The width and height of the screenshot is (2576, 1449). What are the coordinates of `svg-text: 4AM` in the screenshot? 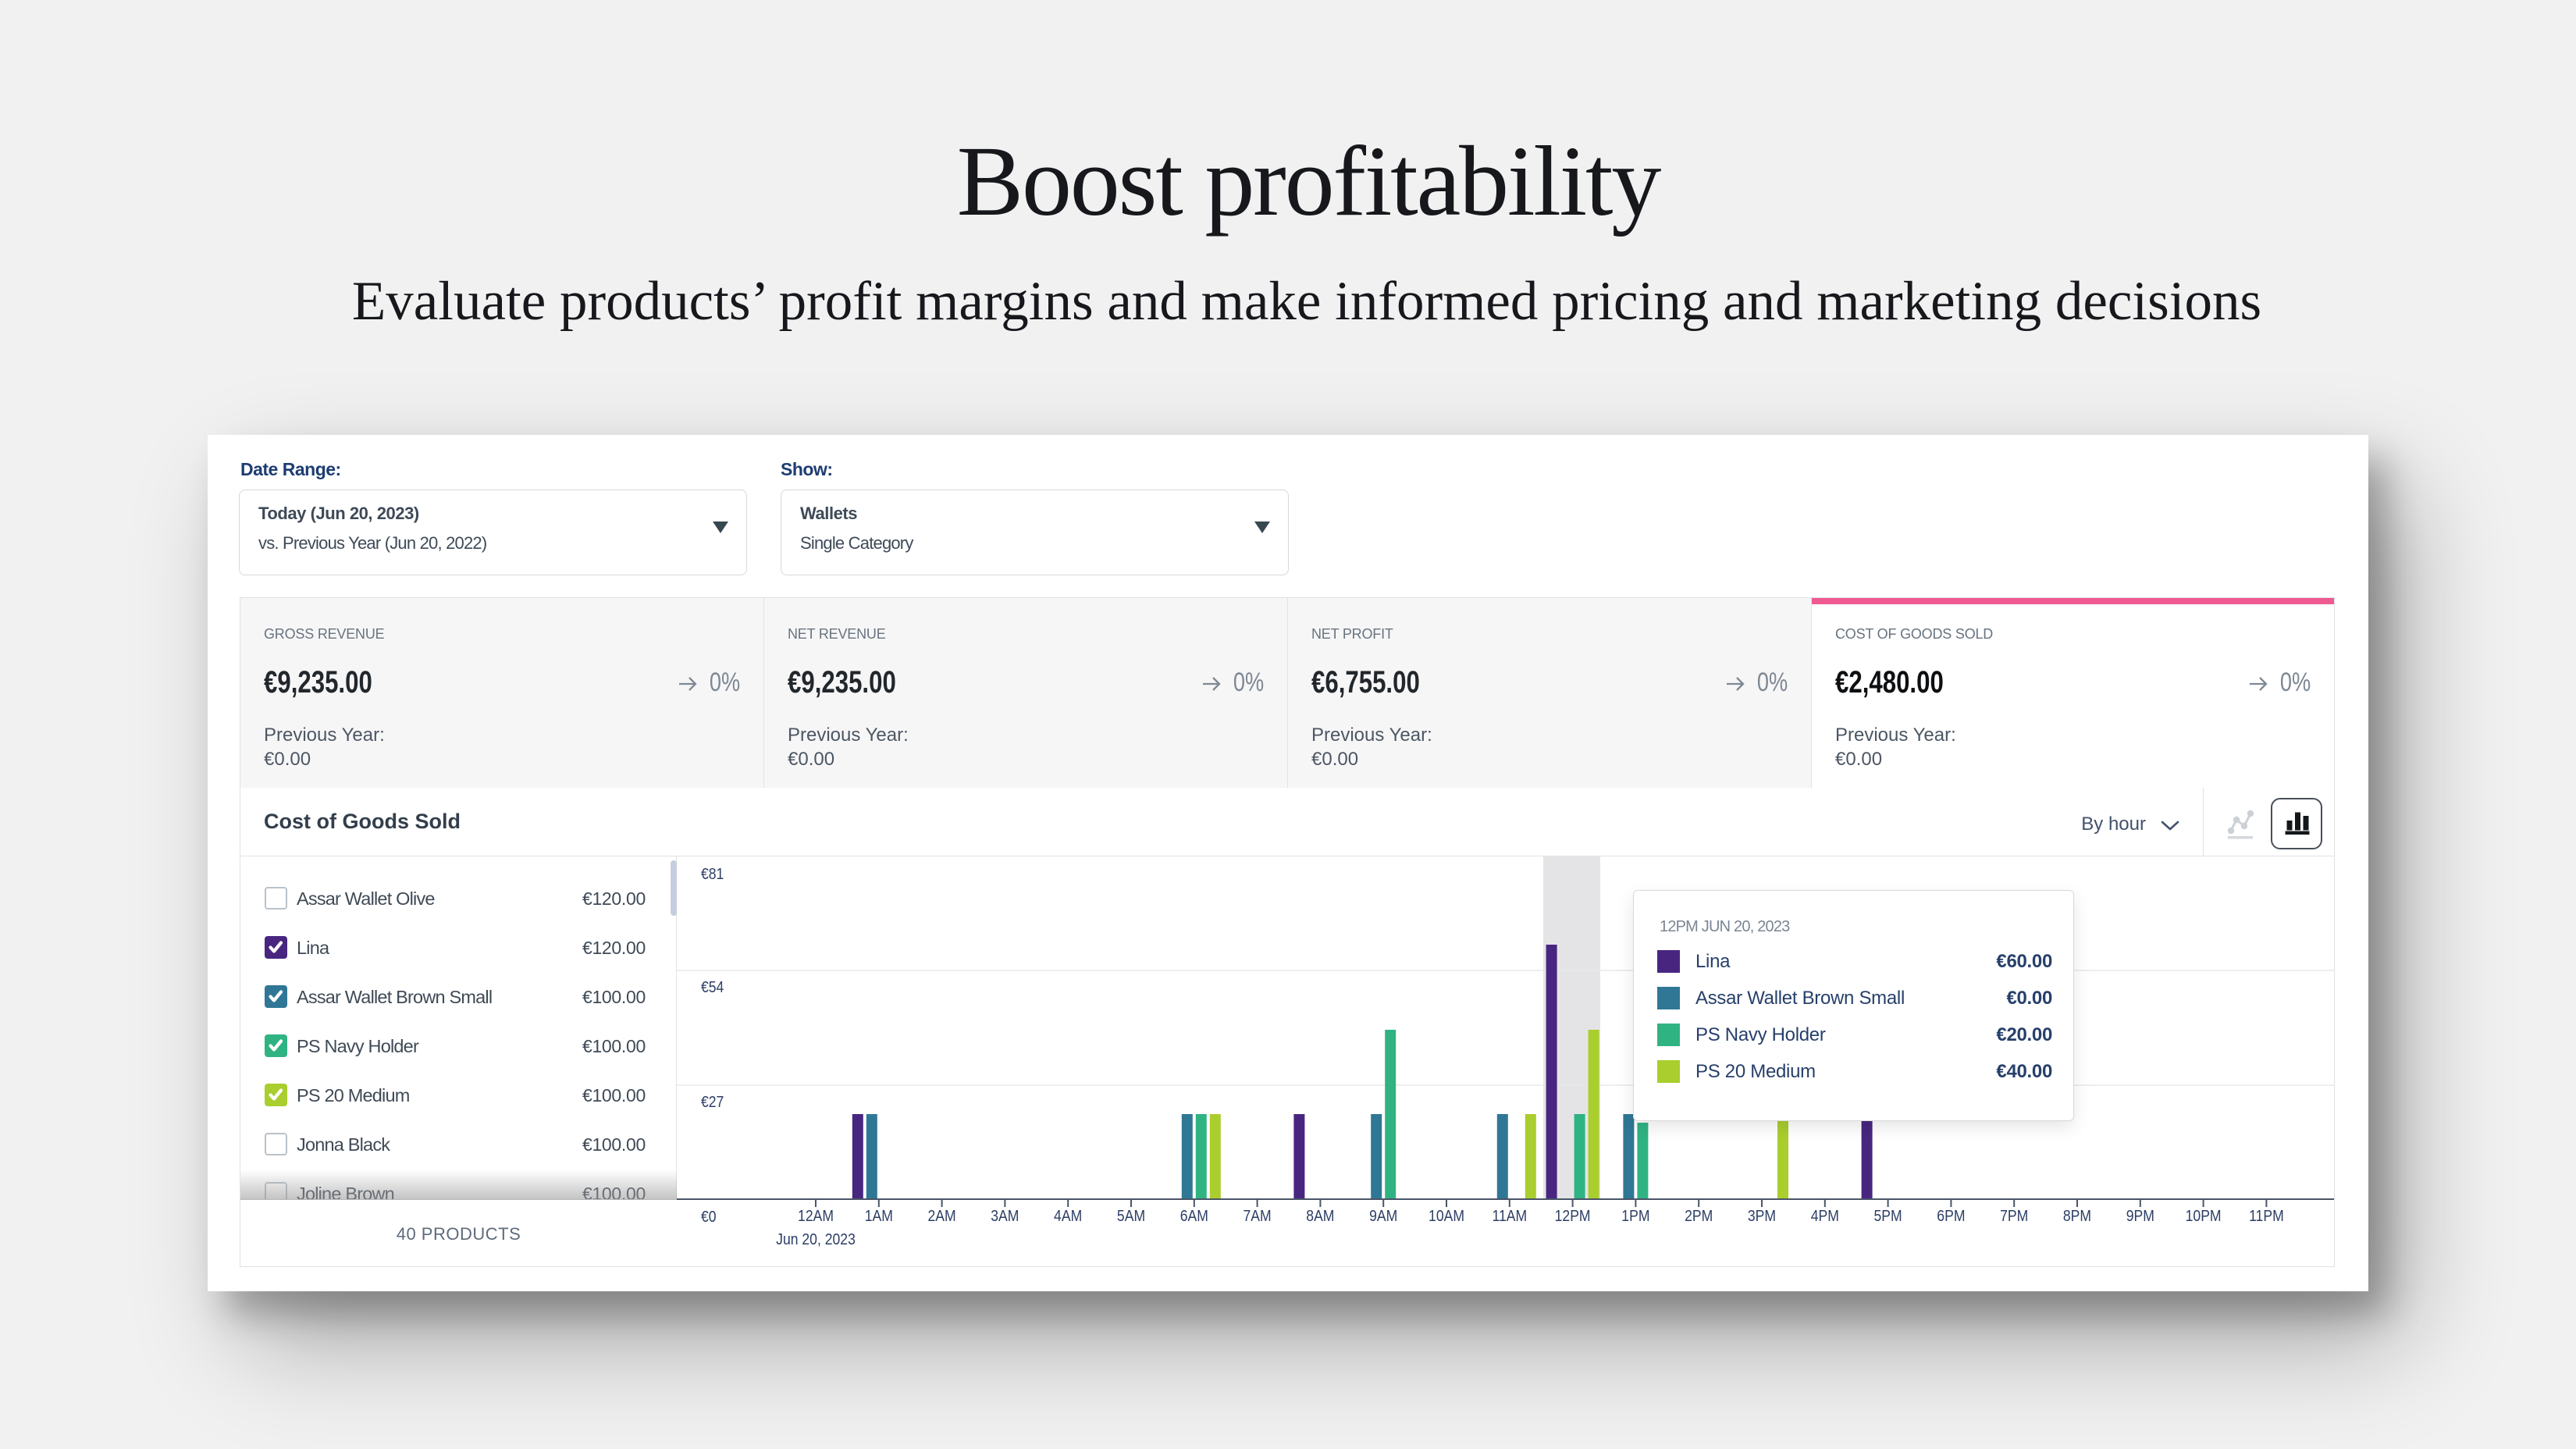 It's located at (1068, 1215).